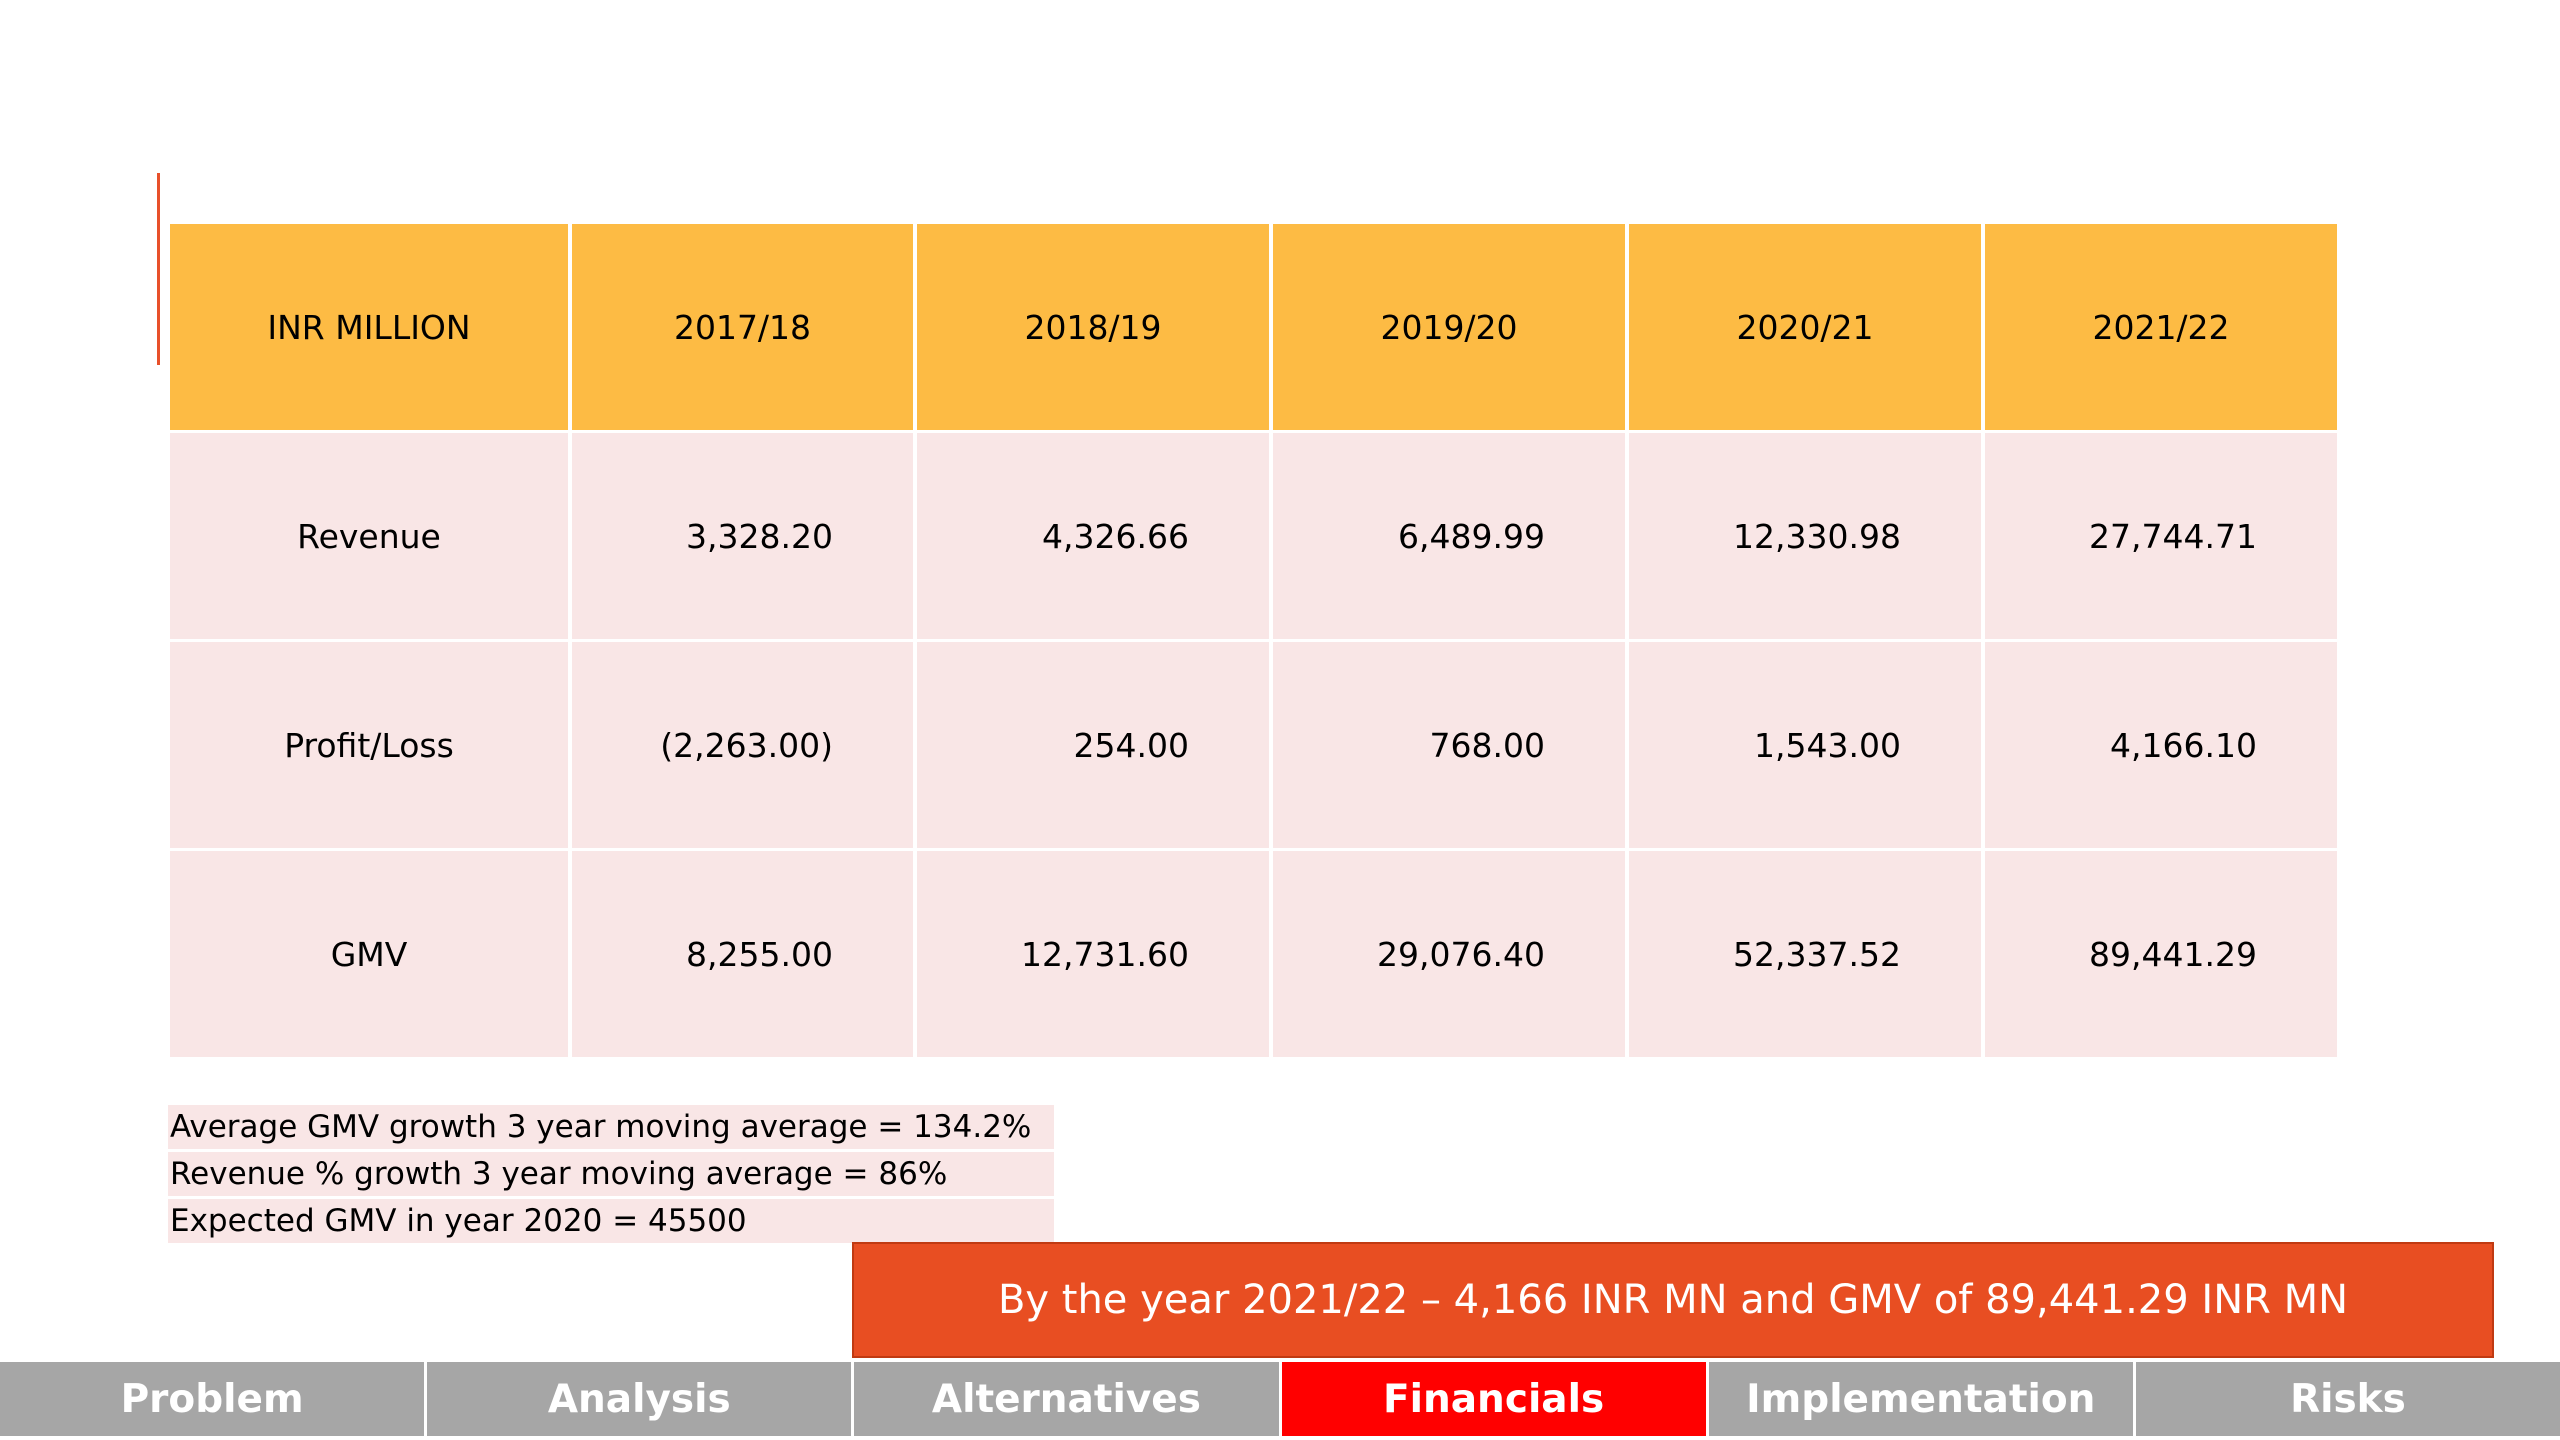 Image resolution: width=2560 pixels, height=1440 pixels. I want to click on table-cell: 6,489.99, so click(1449, 534).